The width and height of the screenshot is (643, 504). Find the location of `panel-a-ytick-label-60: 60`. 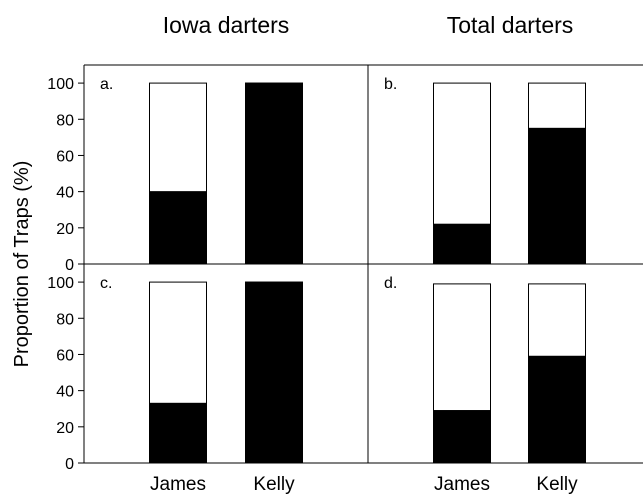

panel-a-ytick-label-60: 60 is located at coordinates (65, 156).